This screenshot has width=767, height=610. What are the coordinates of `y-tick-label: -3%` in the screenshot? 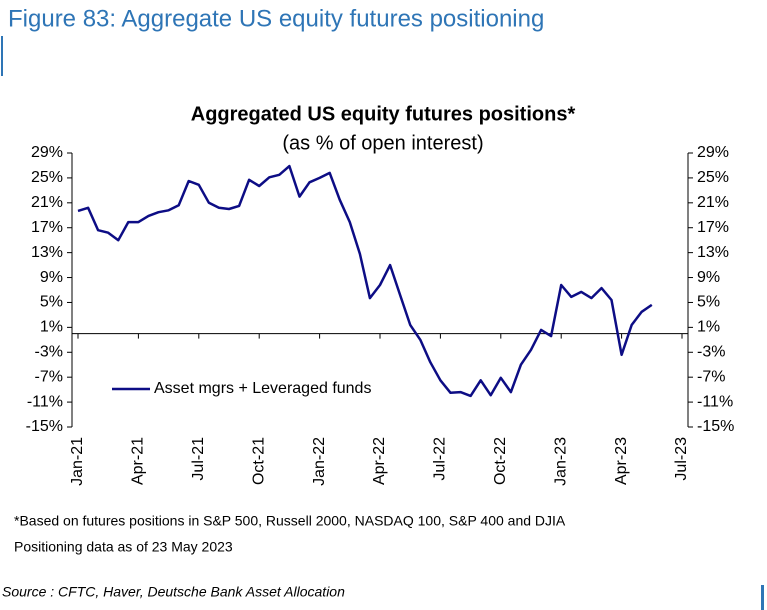 It's located at (49, 351).